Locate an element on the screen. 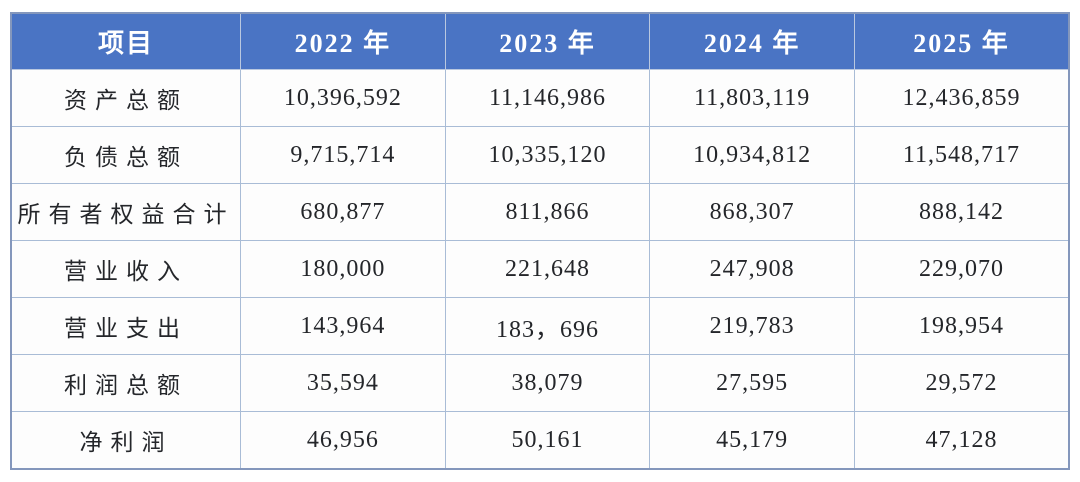 This screenshot has width=1080, height=482. value-cell: 868,307 is located at coordinates (752, 212).